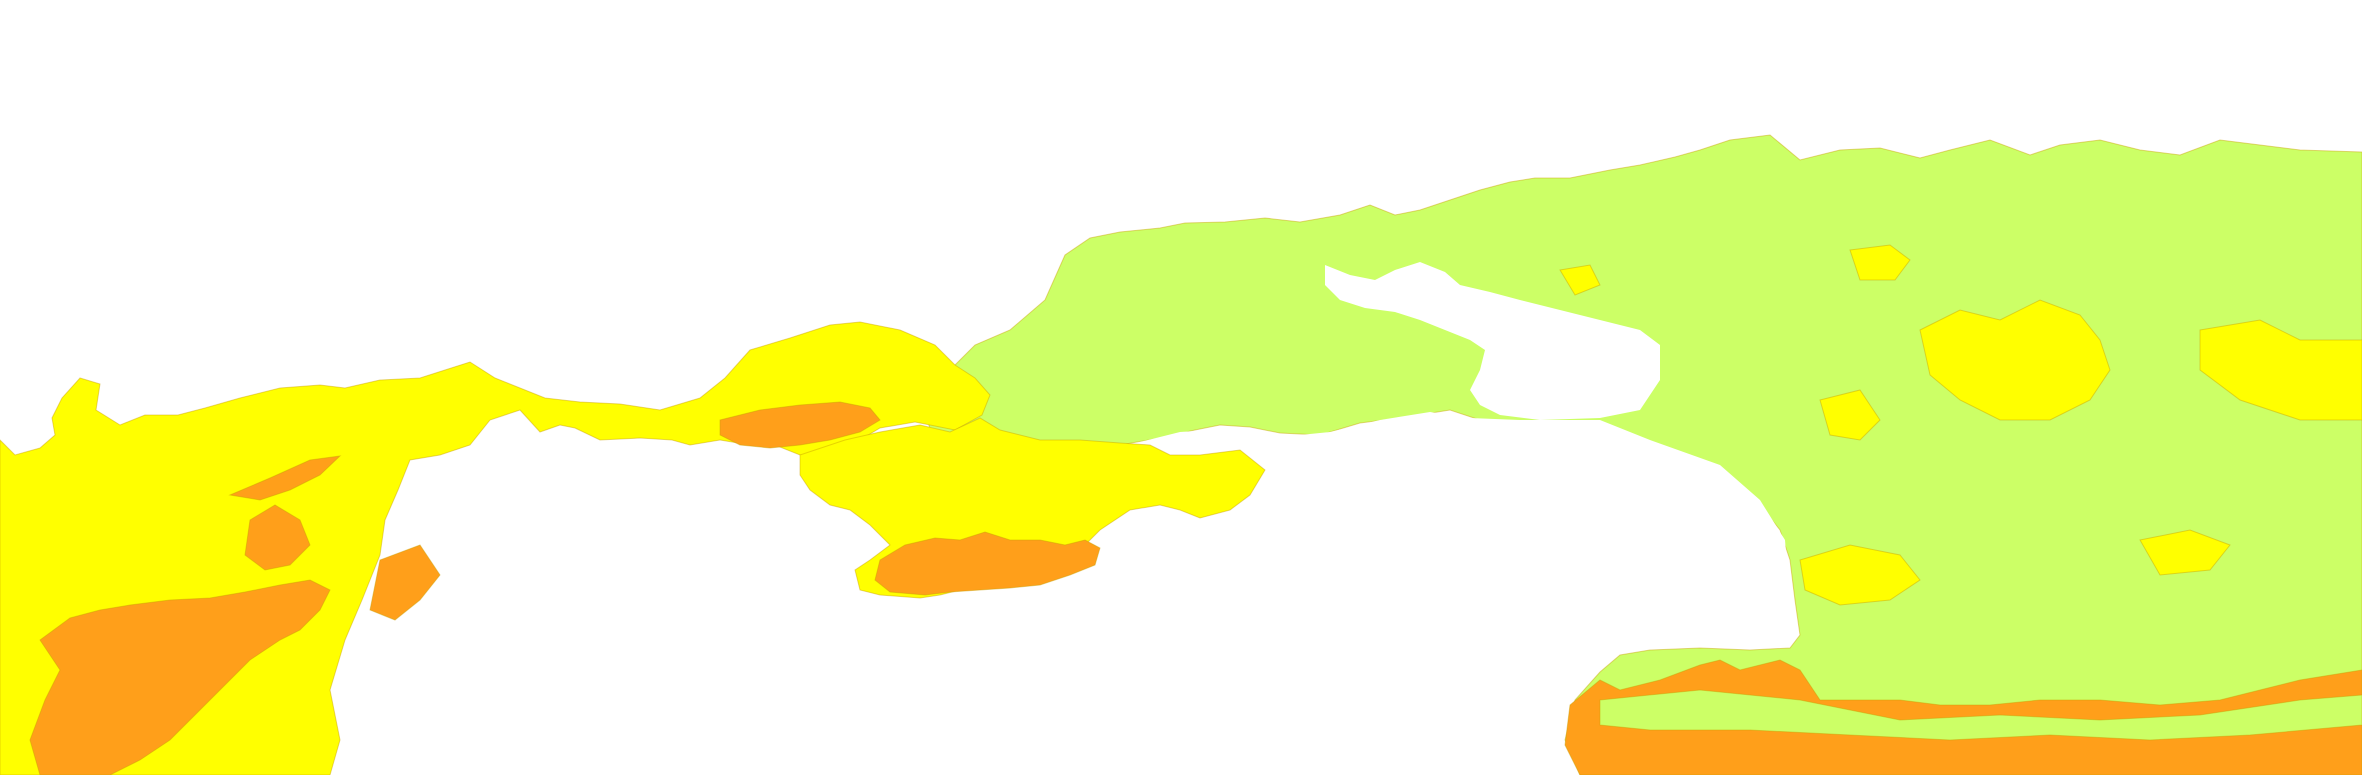 The width and height of the screenshot is (2362, 775). I want to click on region-green-southeast-strip, so click(1980, 715).